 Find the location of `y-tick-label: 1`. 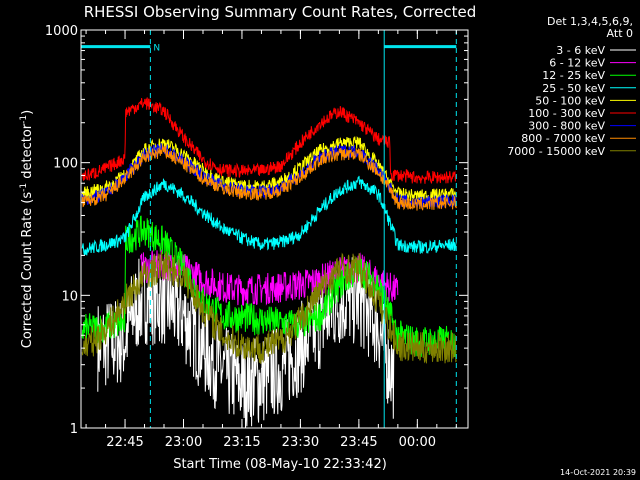

y-tick-label: 1 is located at coordinates (74, 429).